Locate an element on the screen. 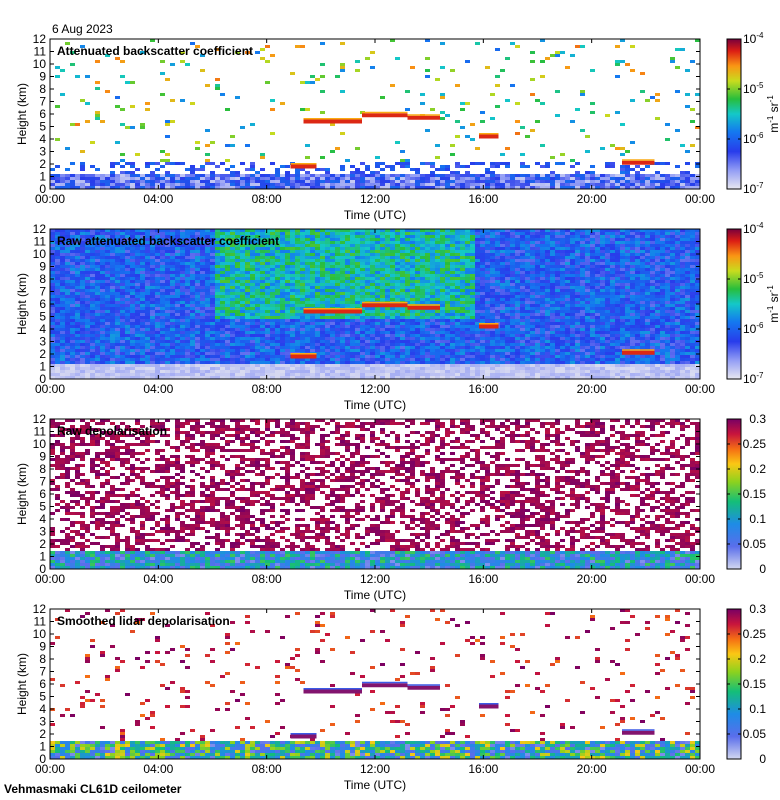  colorbar-tick-exponent: -5 is located at coordinates (760, 85).